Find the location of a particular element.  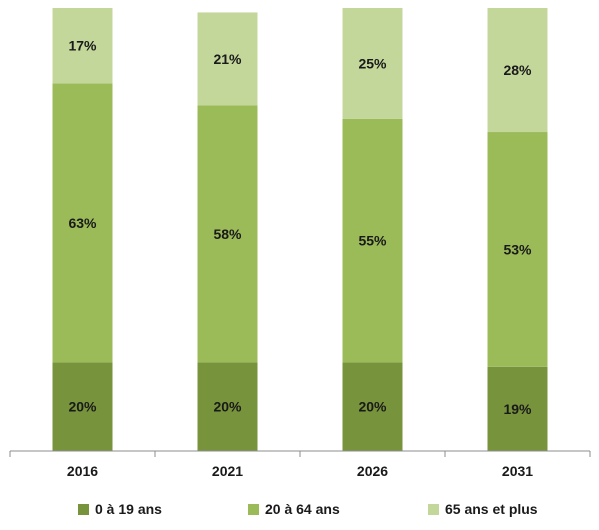

data-label-2016-series-1: 20% is located at coordinates (82, 407).